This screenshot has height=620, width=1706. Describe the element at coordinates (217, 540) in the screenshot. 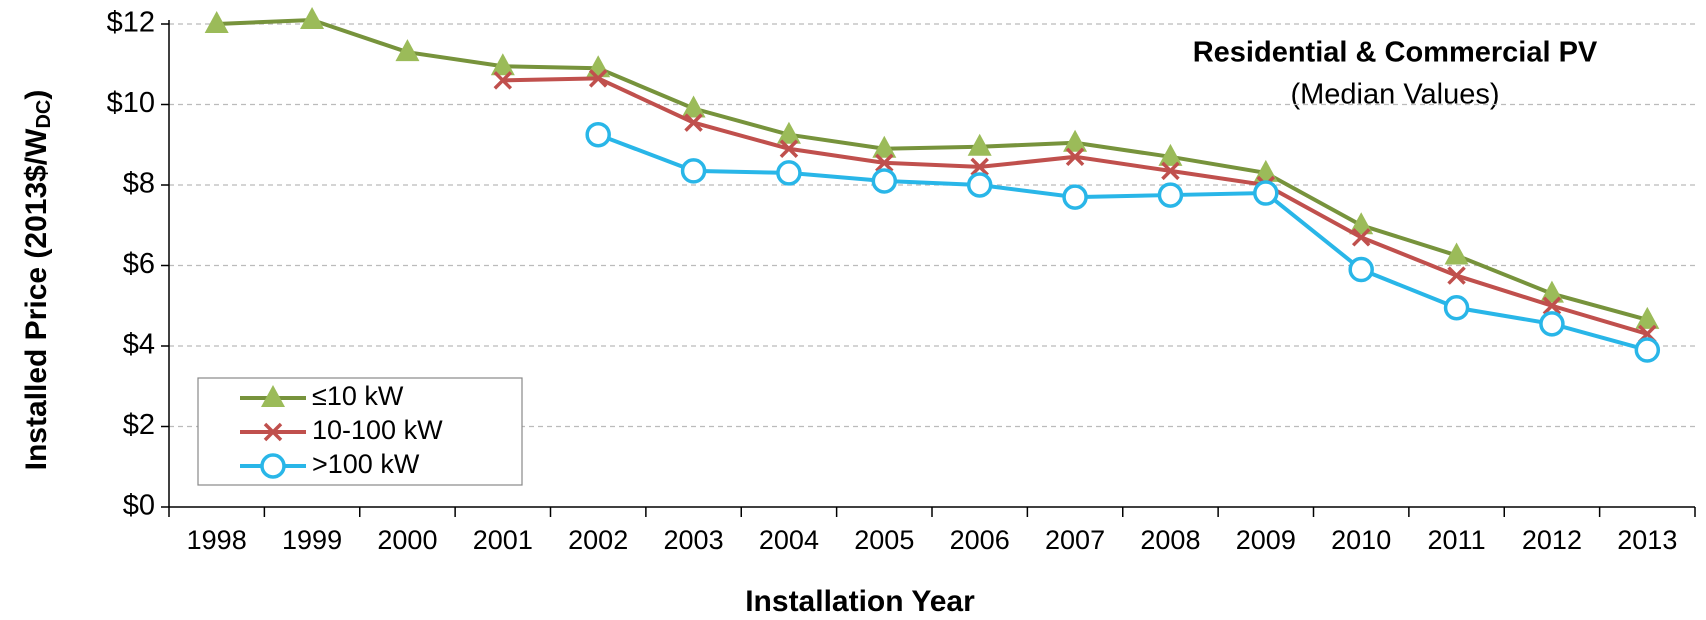

I see `x-tick-label: 1998` at that location.